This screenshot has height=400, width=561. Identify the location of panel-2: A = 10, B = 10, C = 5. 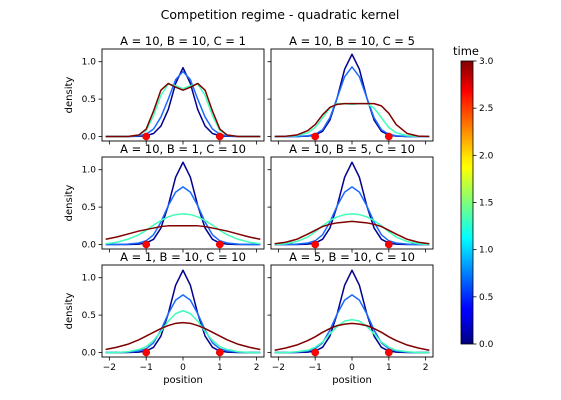
(350, 89).